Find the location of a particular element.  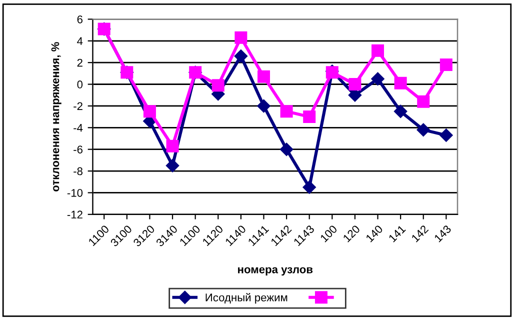

x-axis-title: номера узлов is located at coordinates (275, 271).